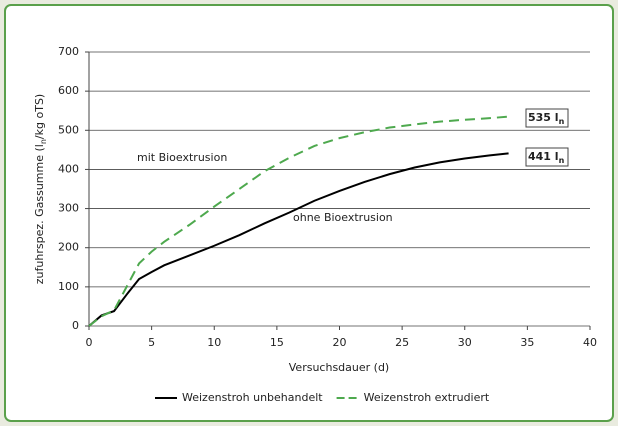  I want to click on annotation: ohne Bioextrusion, so click(343, 217).